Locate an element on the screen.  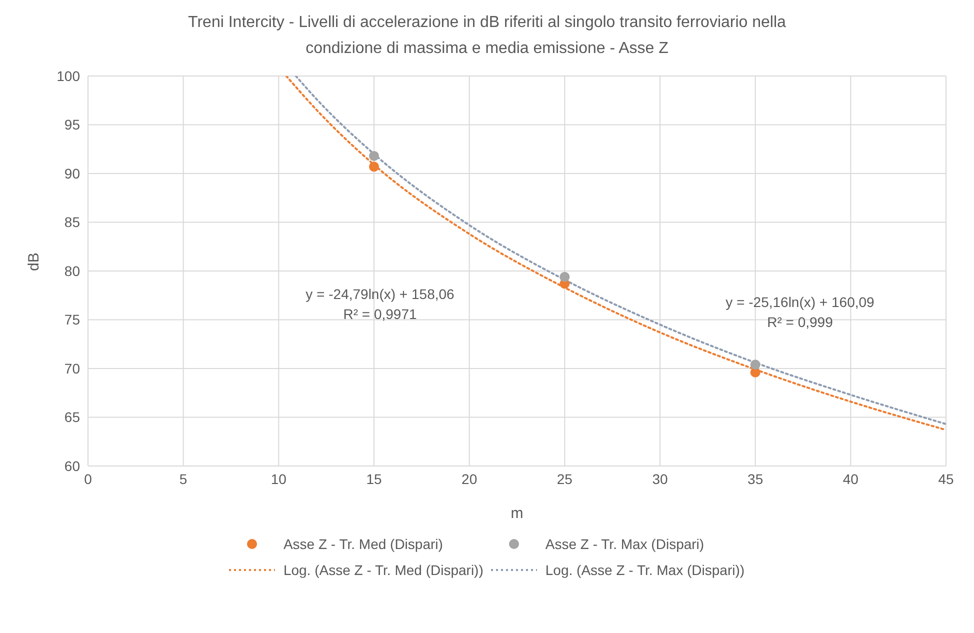
y-axis-title: dB is located at coordinates (33, 261).